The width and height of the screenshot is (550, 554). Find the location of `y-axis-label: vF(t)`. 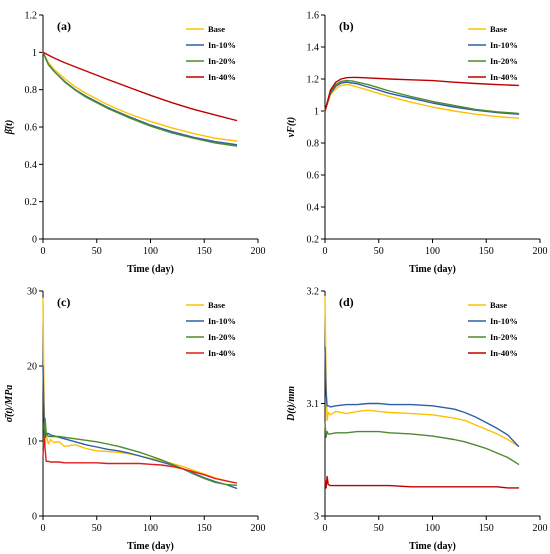

y-axis-label: vF(t) is located at coordinates (291, 127).